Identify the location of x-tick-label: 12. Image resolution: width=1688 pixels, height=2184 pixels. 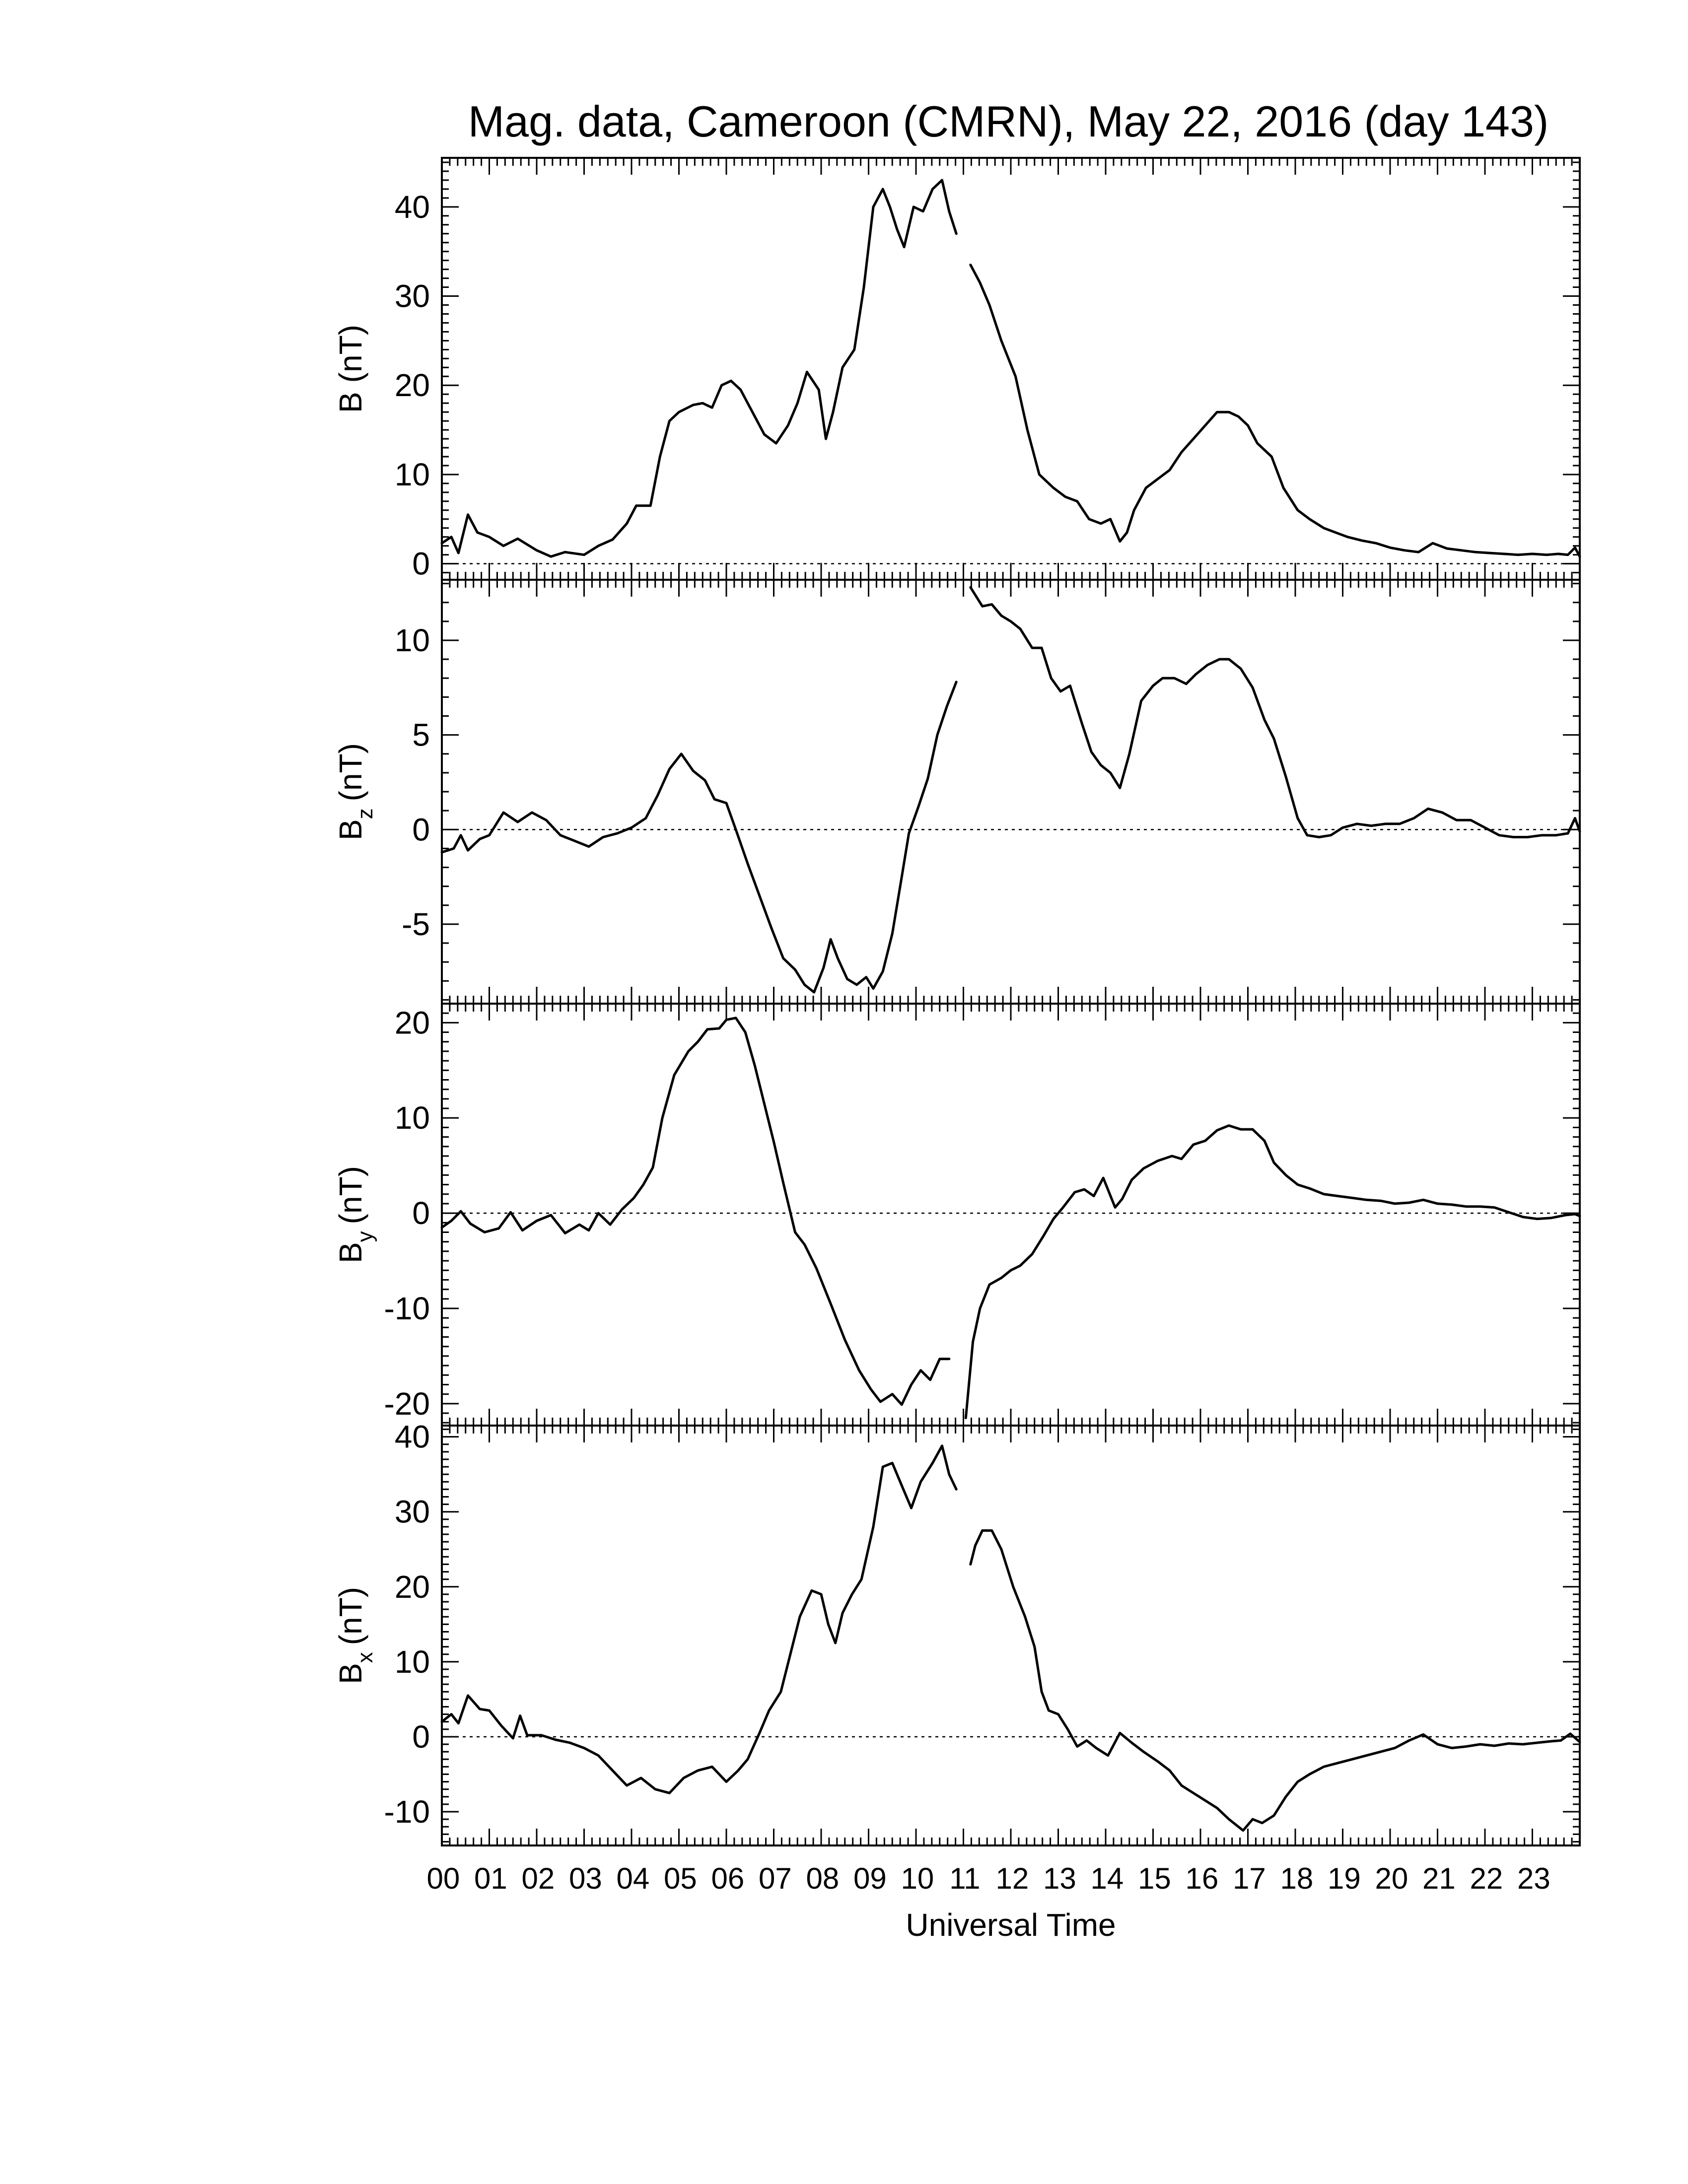
(1012, 1878).